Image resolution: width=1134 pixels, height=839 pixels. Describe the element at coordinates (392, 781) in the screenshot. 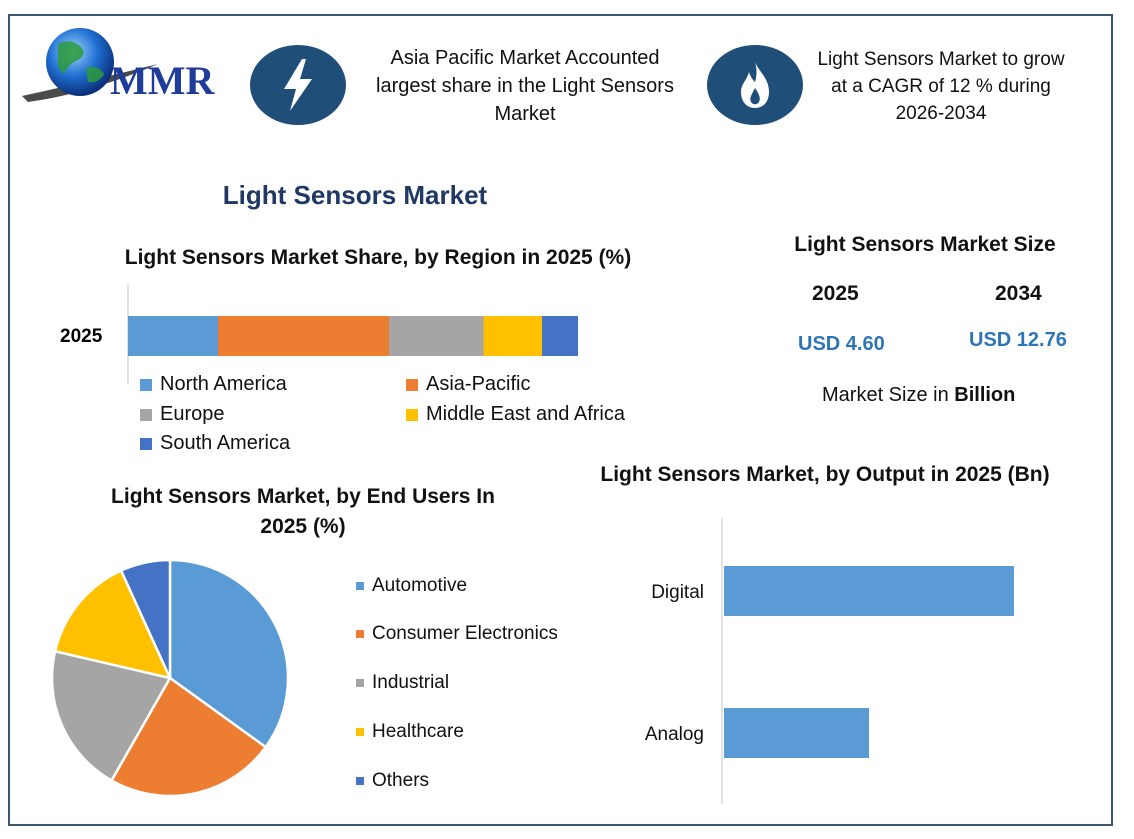

I see `enduser-legend-item: Others` at that location.